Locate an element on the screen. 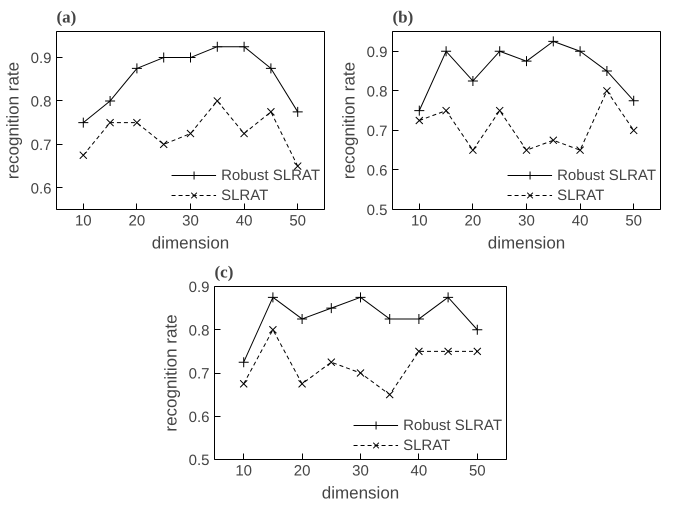  chart-title: (a) is located at coordinates (66, 17).